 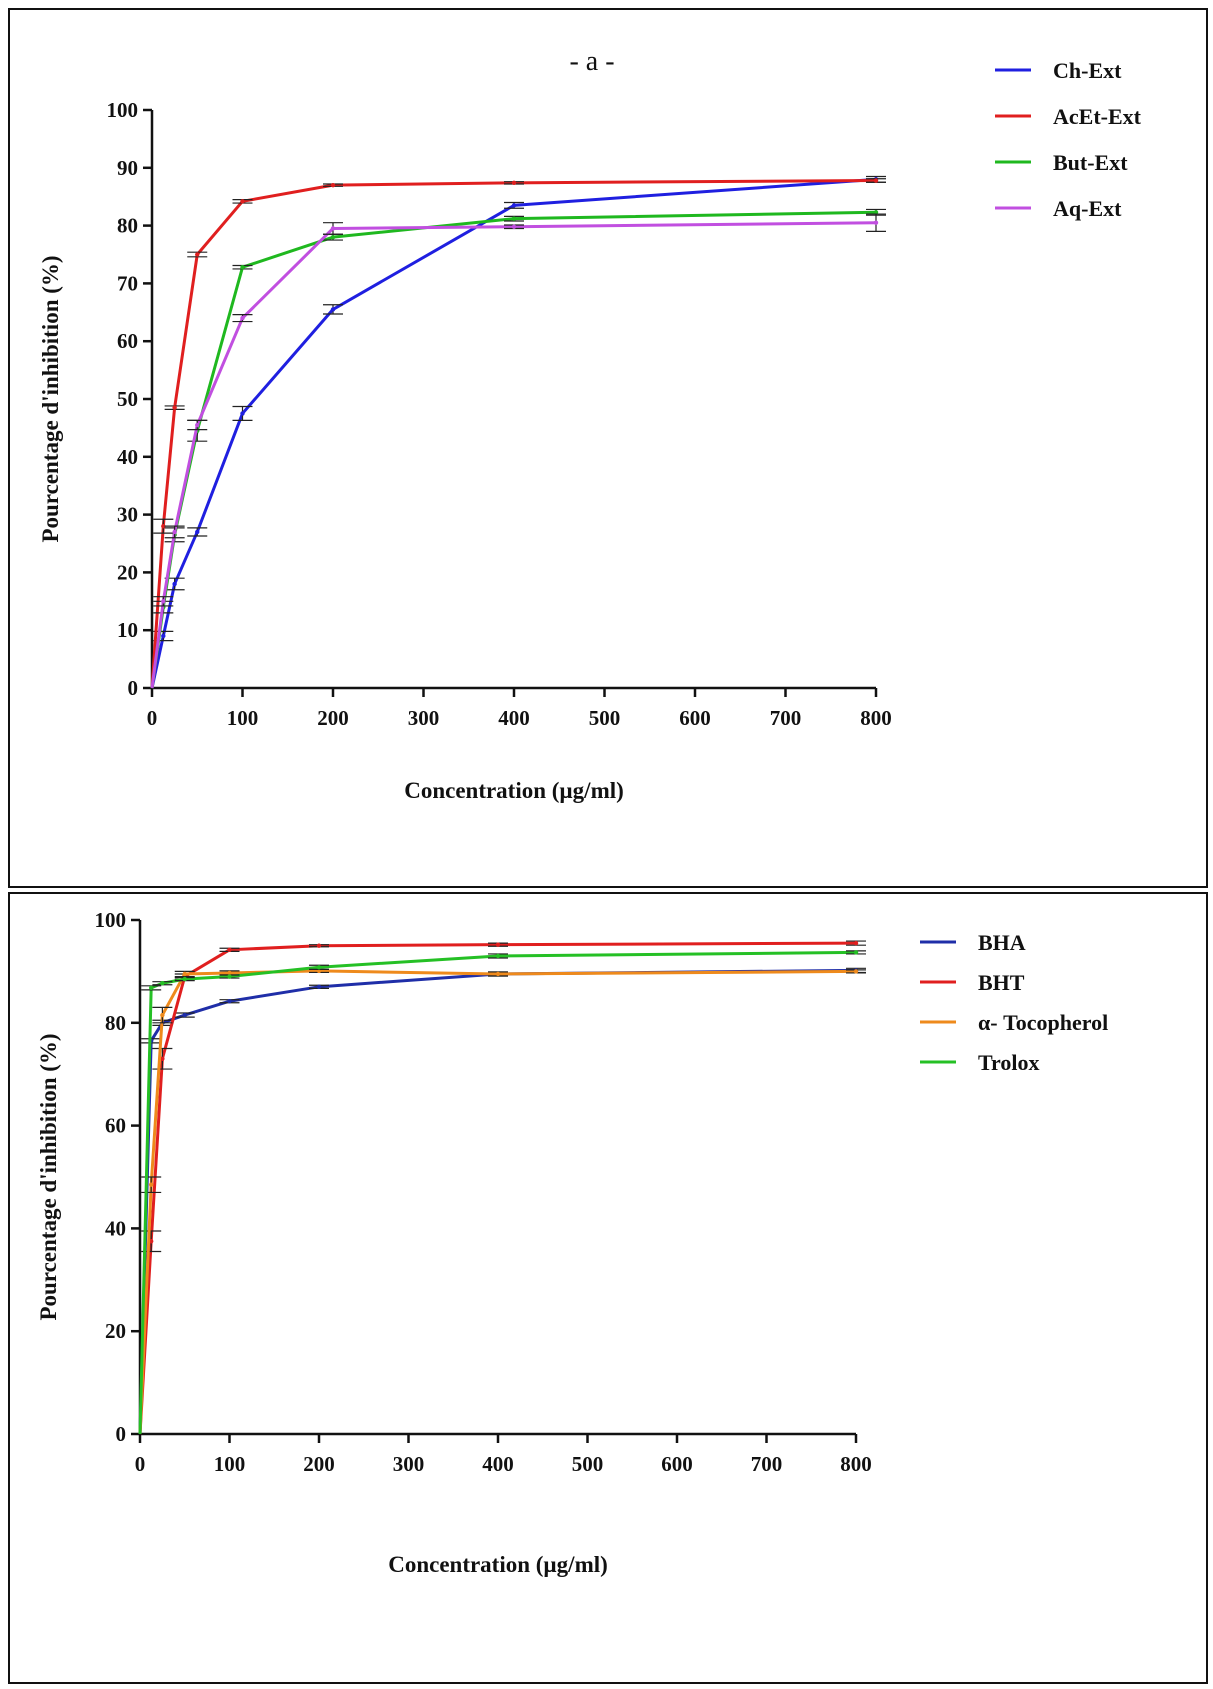 I want to click on chart-a-y-tick-label: 40, so click(x=127, y=457).